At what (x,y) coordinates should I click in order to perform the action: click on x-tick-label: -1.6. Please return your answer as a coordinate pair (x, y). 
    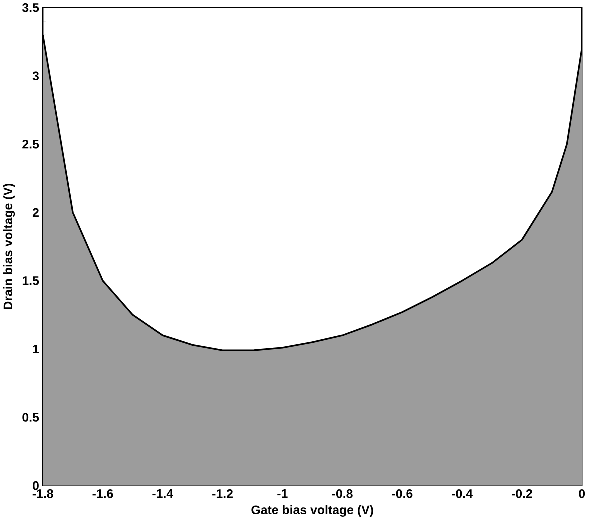
    Looking at the image, I should click on (103, 493).